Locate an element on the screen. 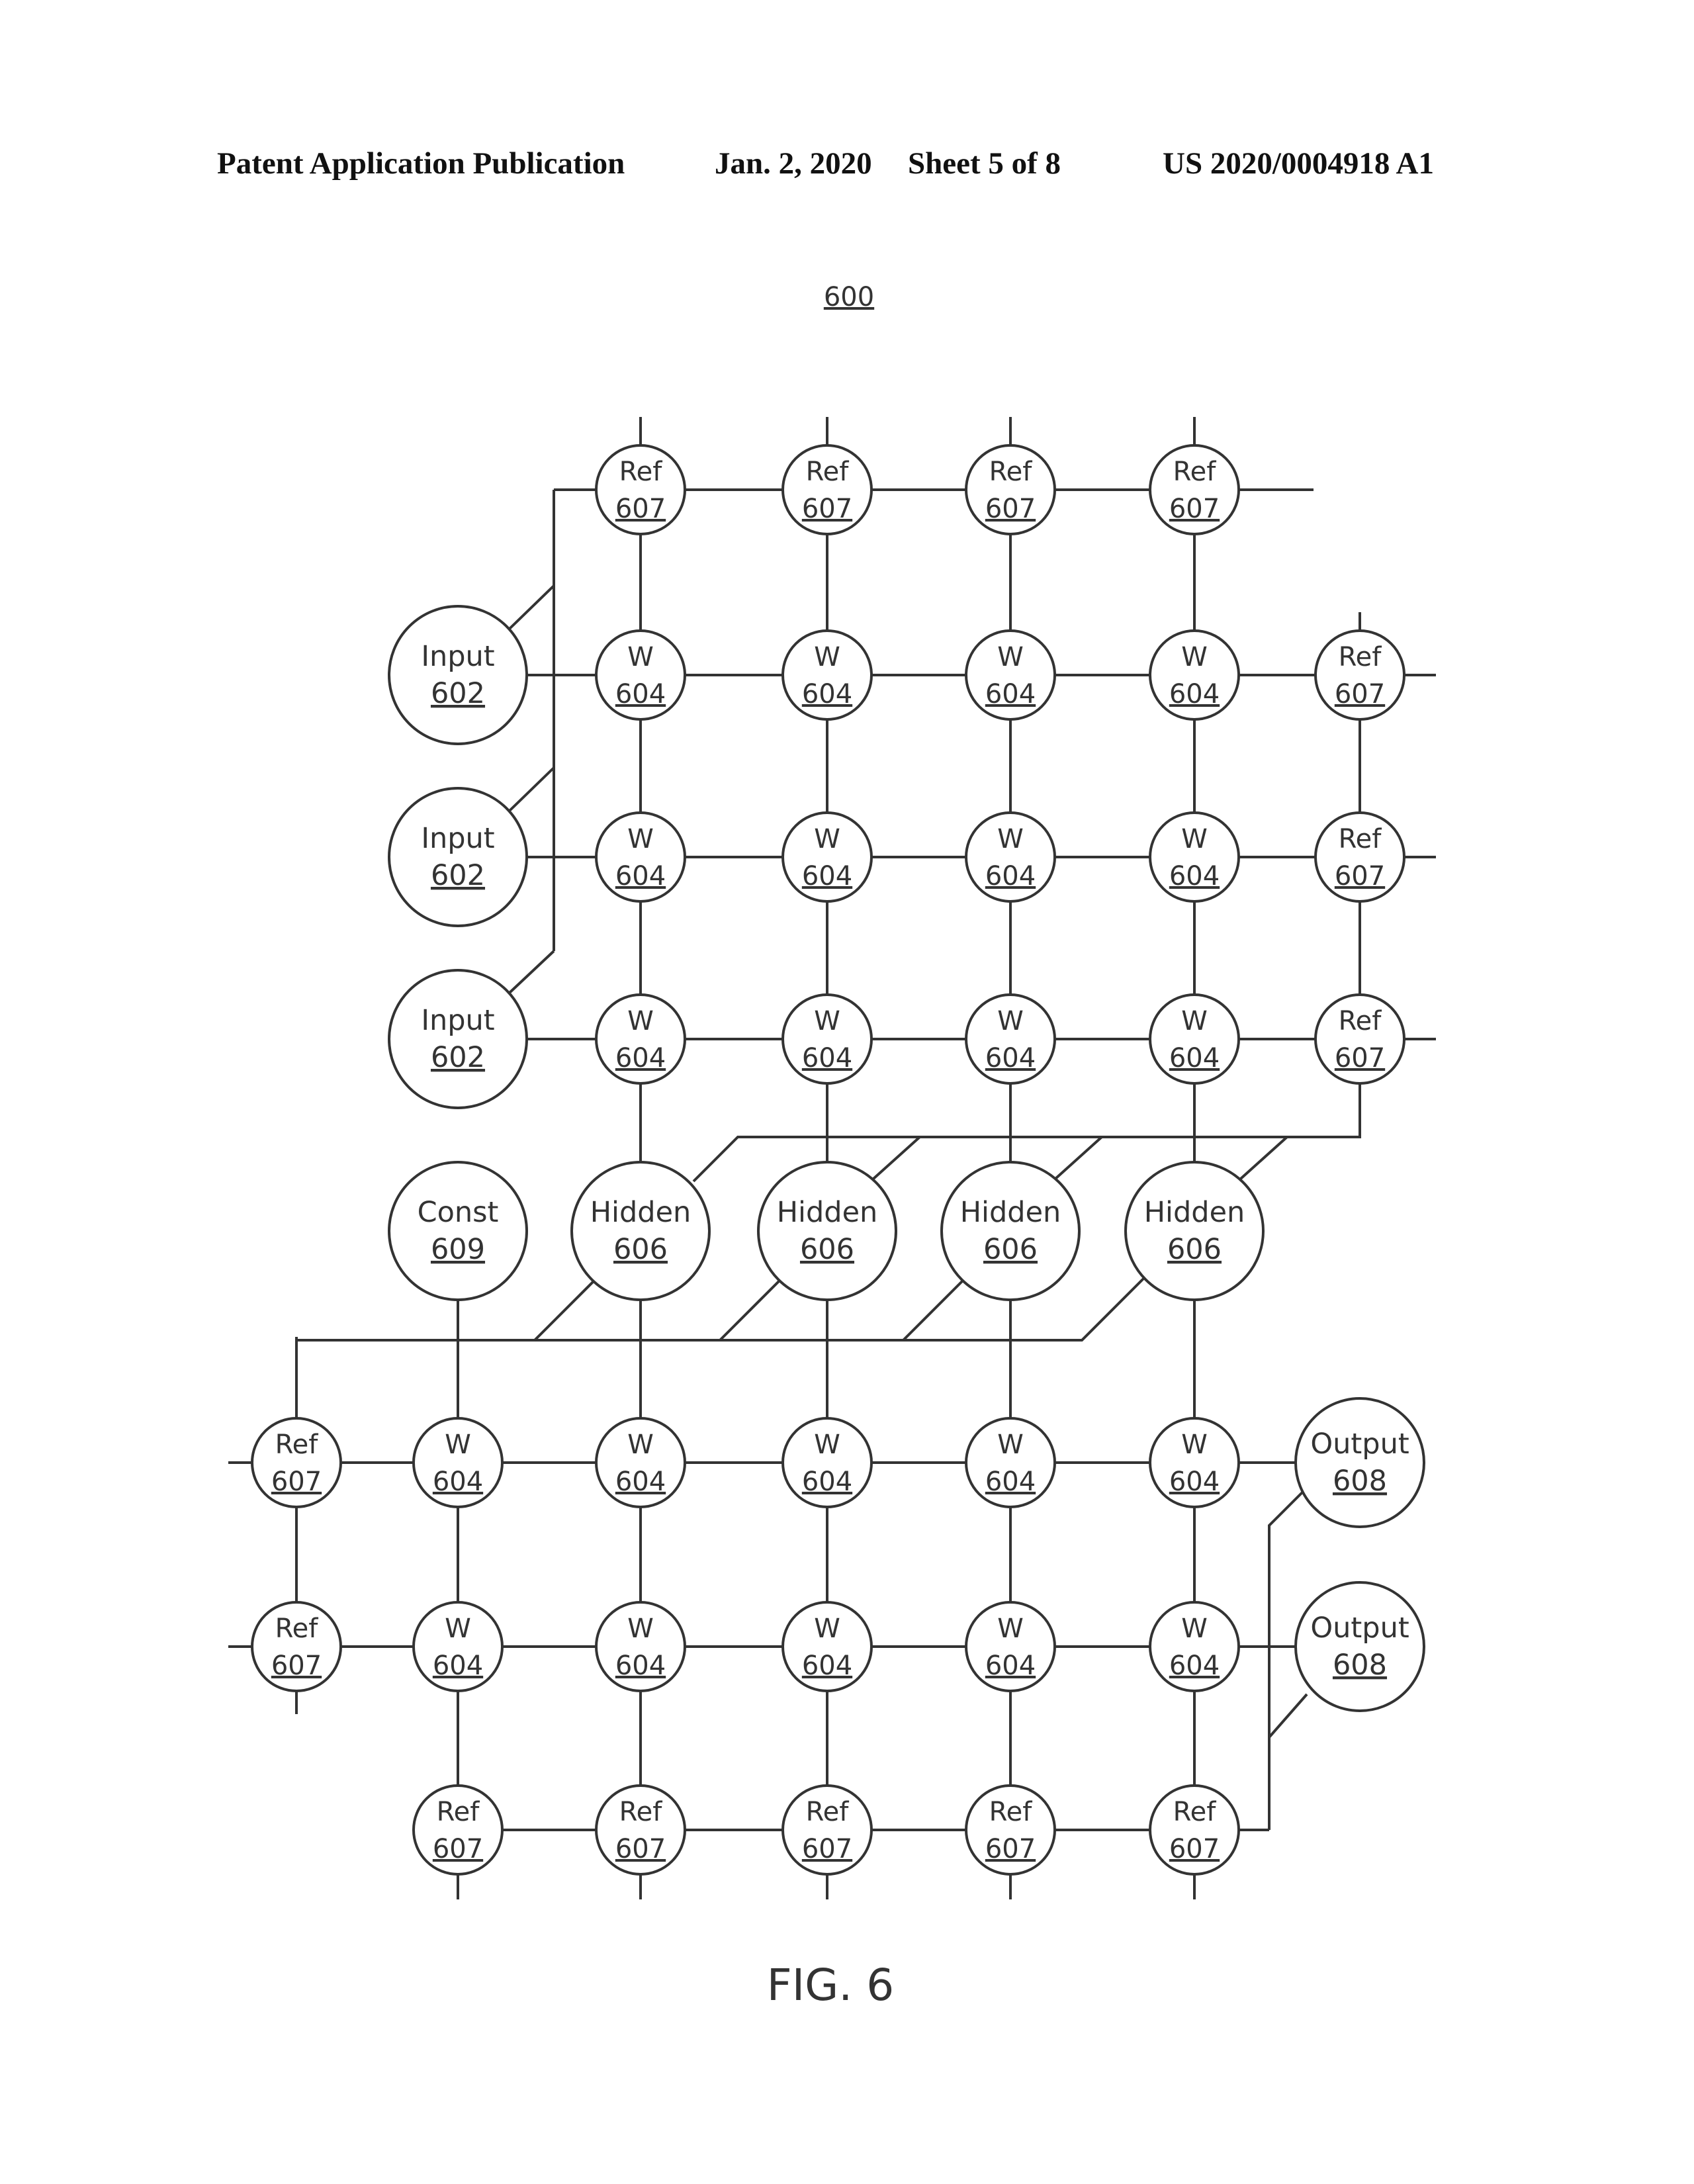 Image resolution: width=1694 pixels, height=2184 pixels. const-node-label: Const is located at coordinates (458, 1213).